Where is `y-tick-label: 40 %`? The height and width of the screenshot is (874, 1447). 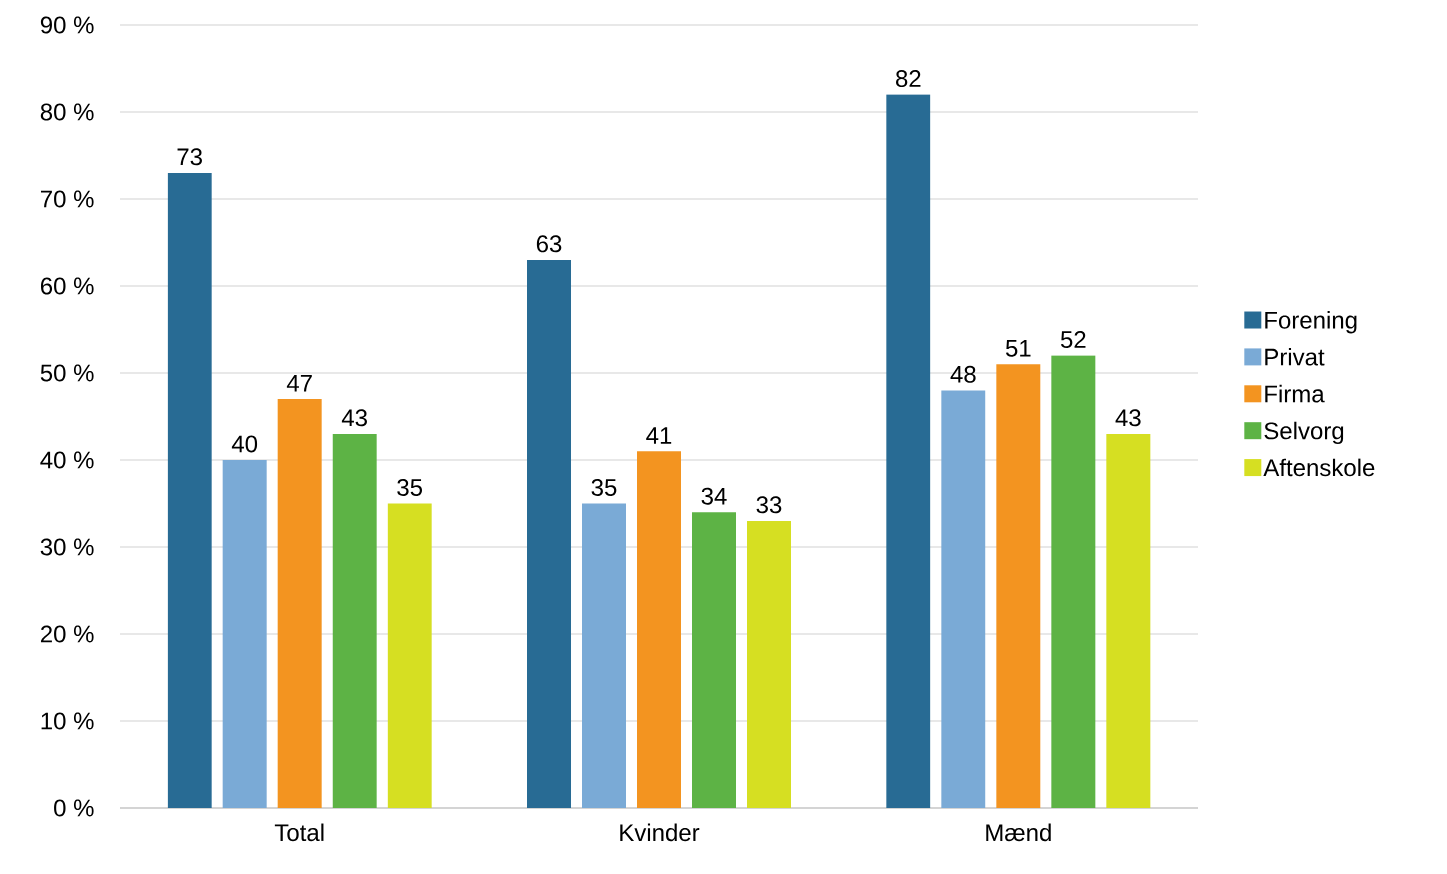
y-tick-label: 40 % is located at coordinates (67, 460).